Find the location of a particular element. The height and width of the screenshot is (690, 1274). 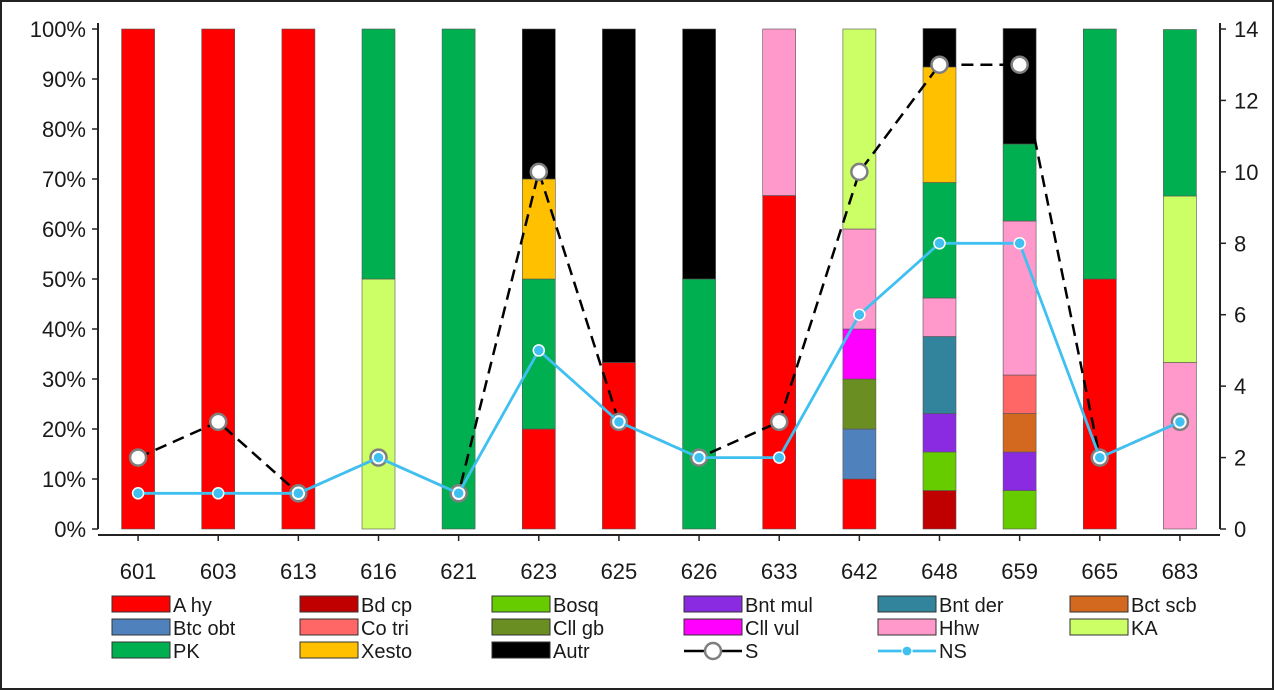

legend-label: S is located at coordinates (751, 652).